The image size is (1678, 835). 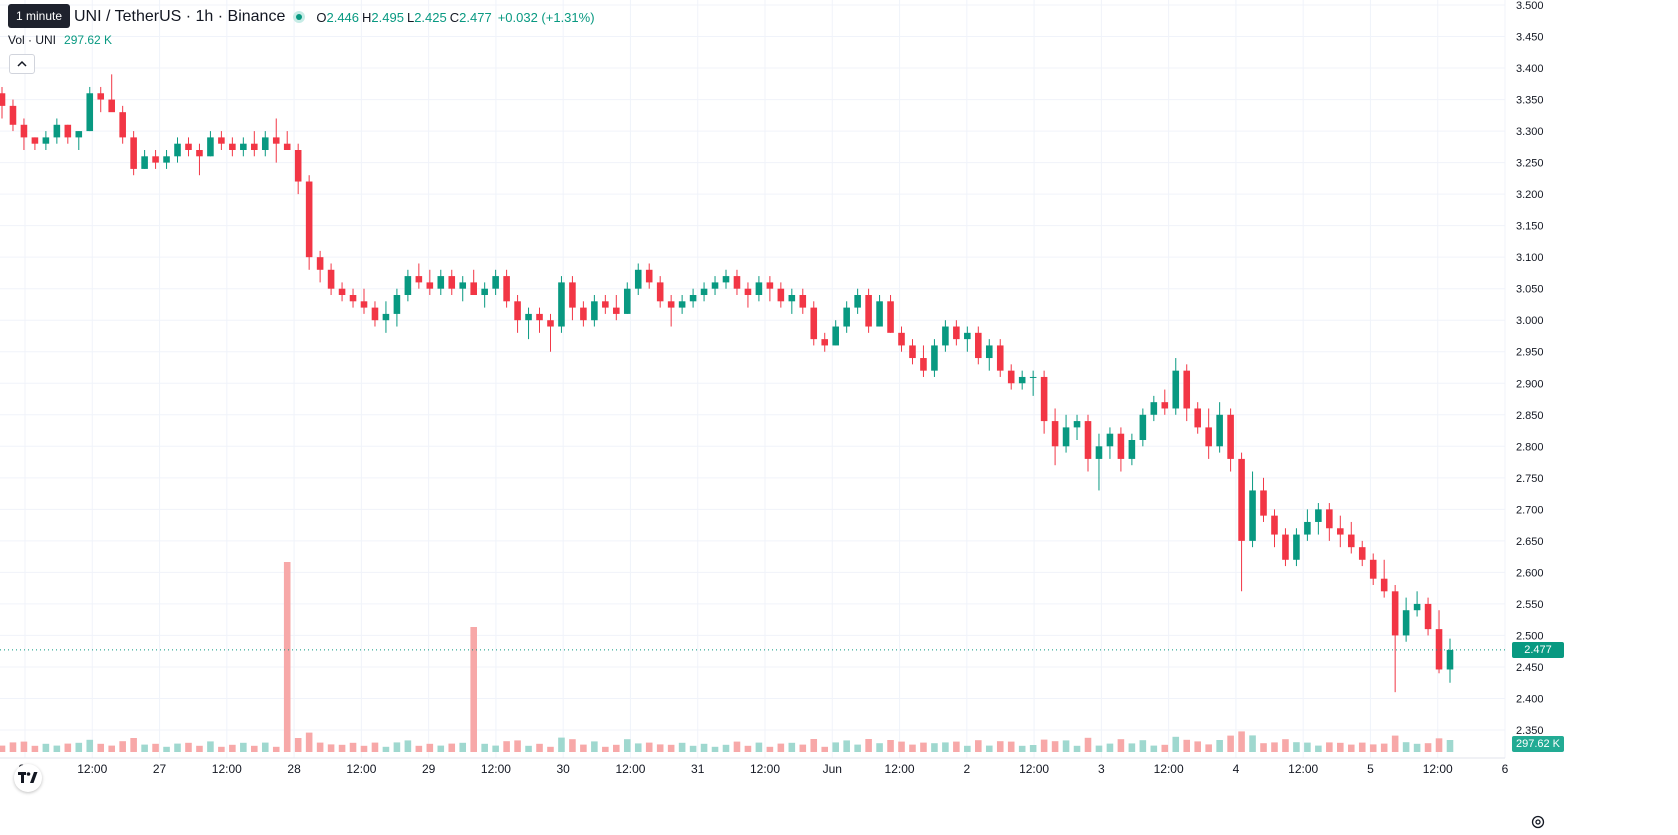 I want to click on open-value: 2.446, so click(x=343, y=17).